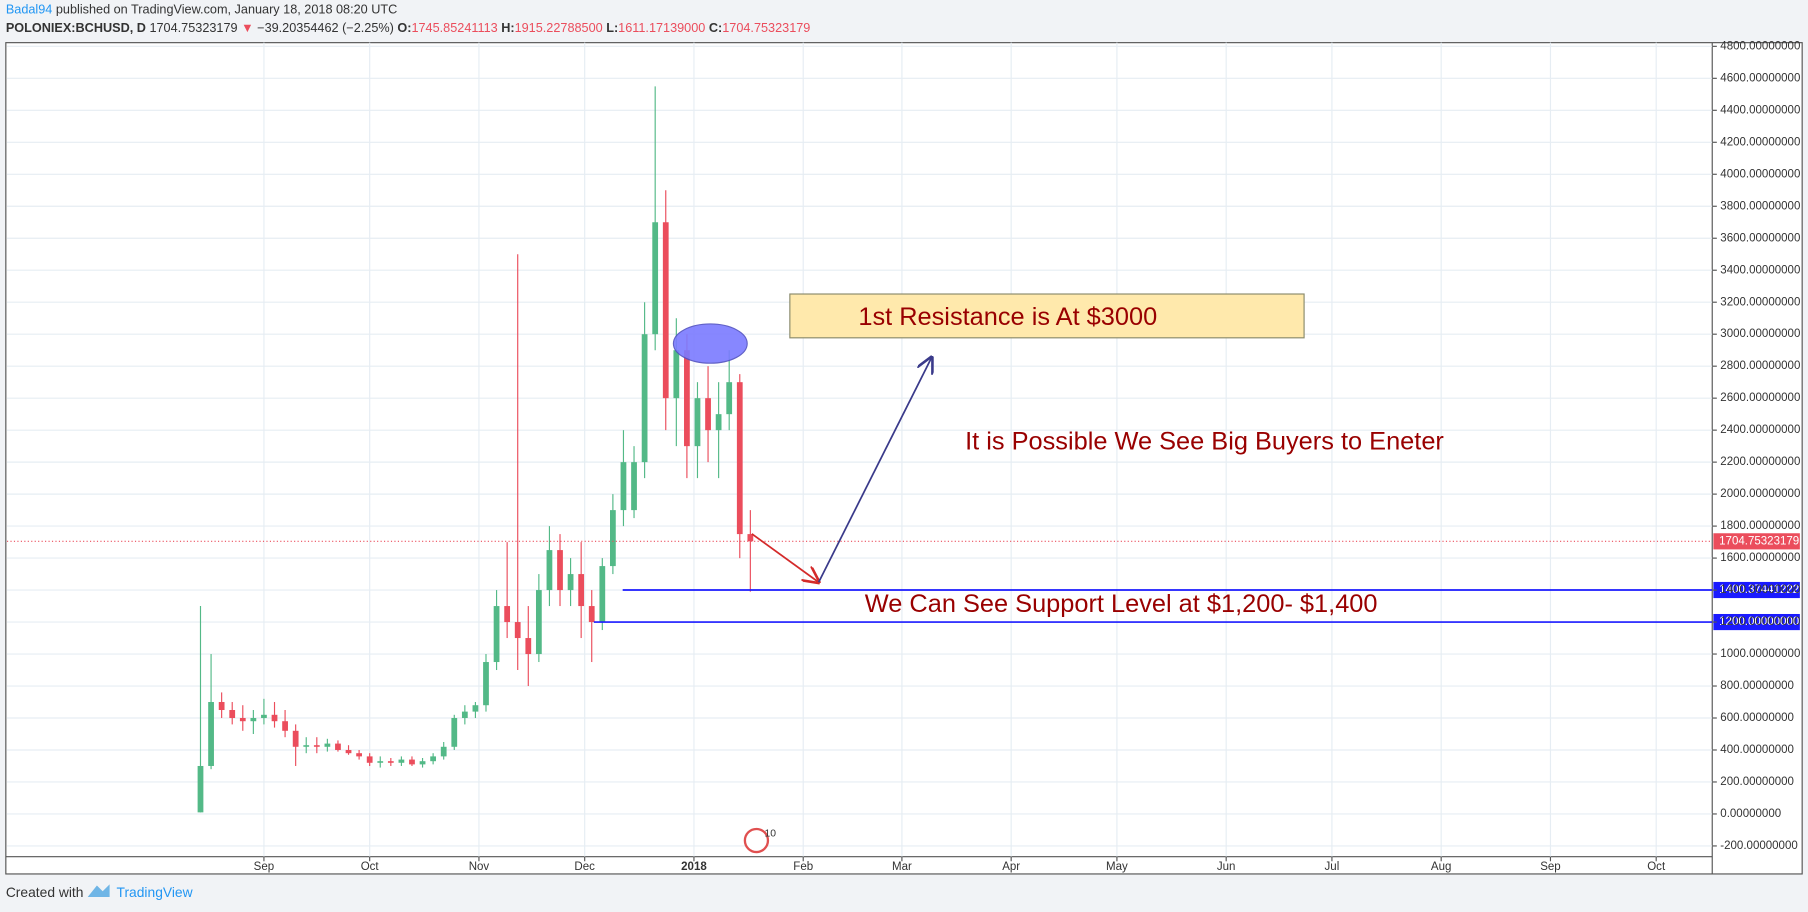  I want to click on author: Badal94, so click(29, 10).